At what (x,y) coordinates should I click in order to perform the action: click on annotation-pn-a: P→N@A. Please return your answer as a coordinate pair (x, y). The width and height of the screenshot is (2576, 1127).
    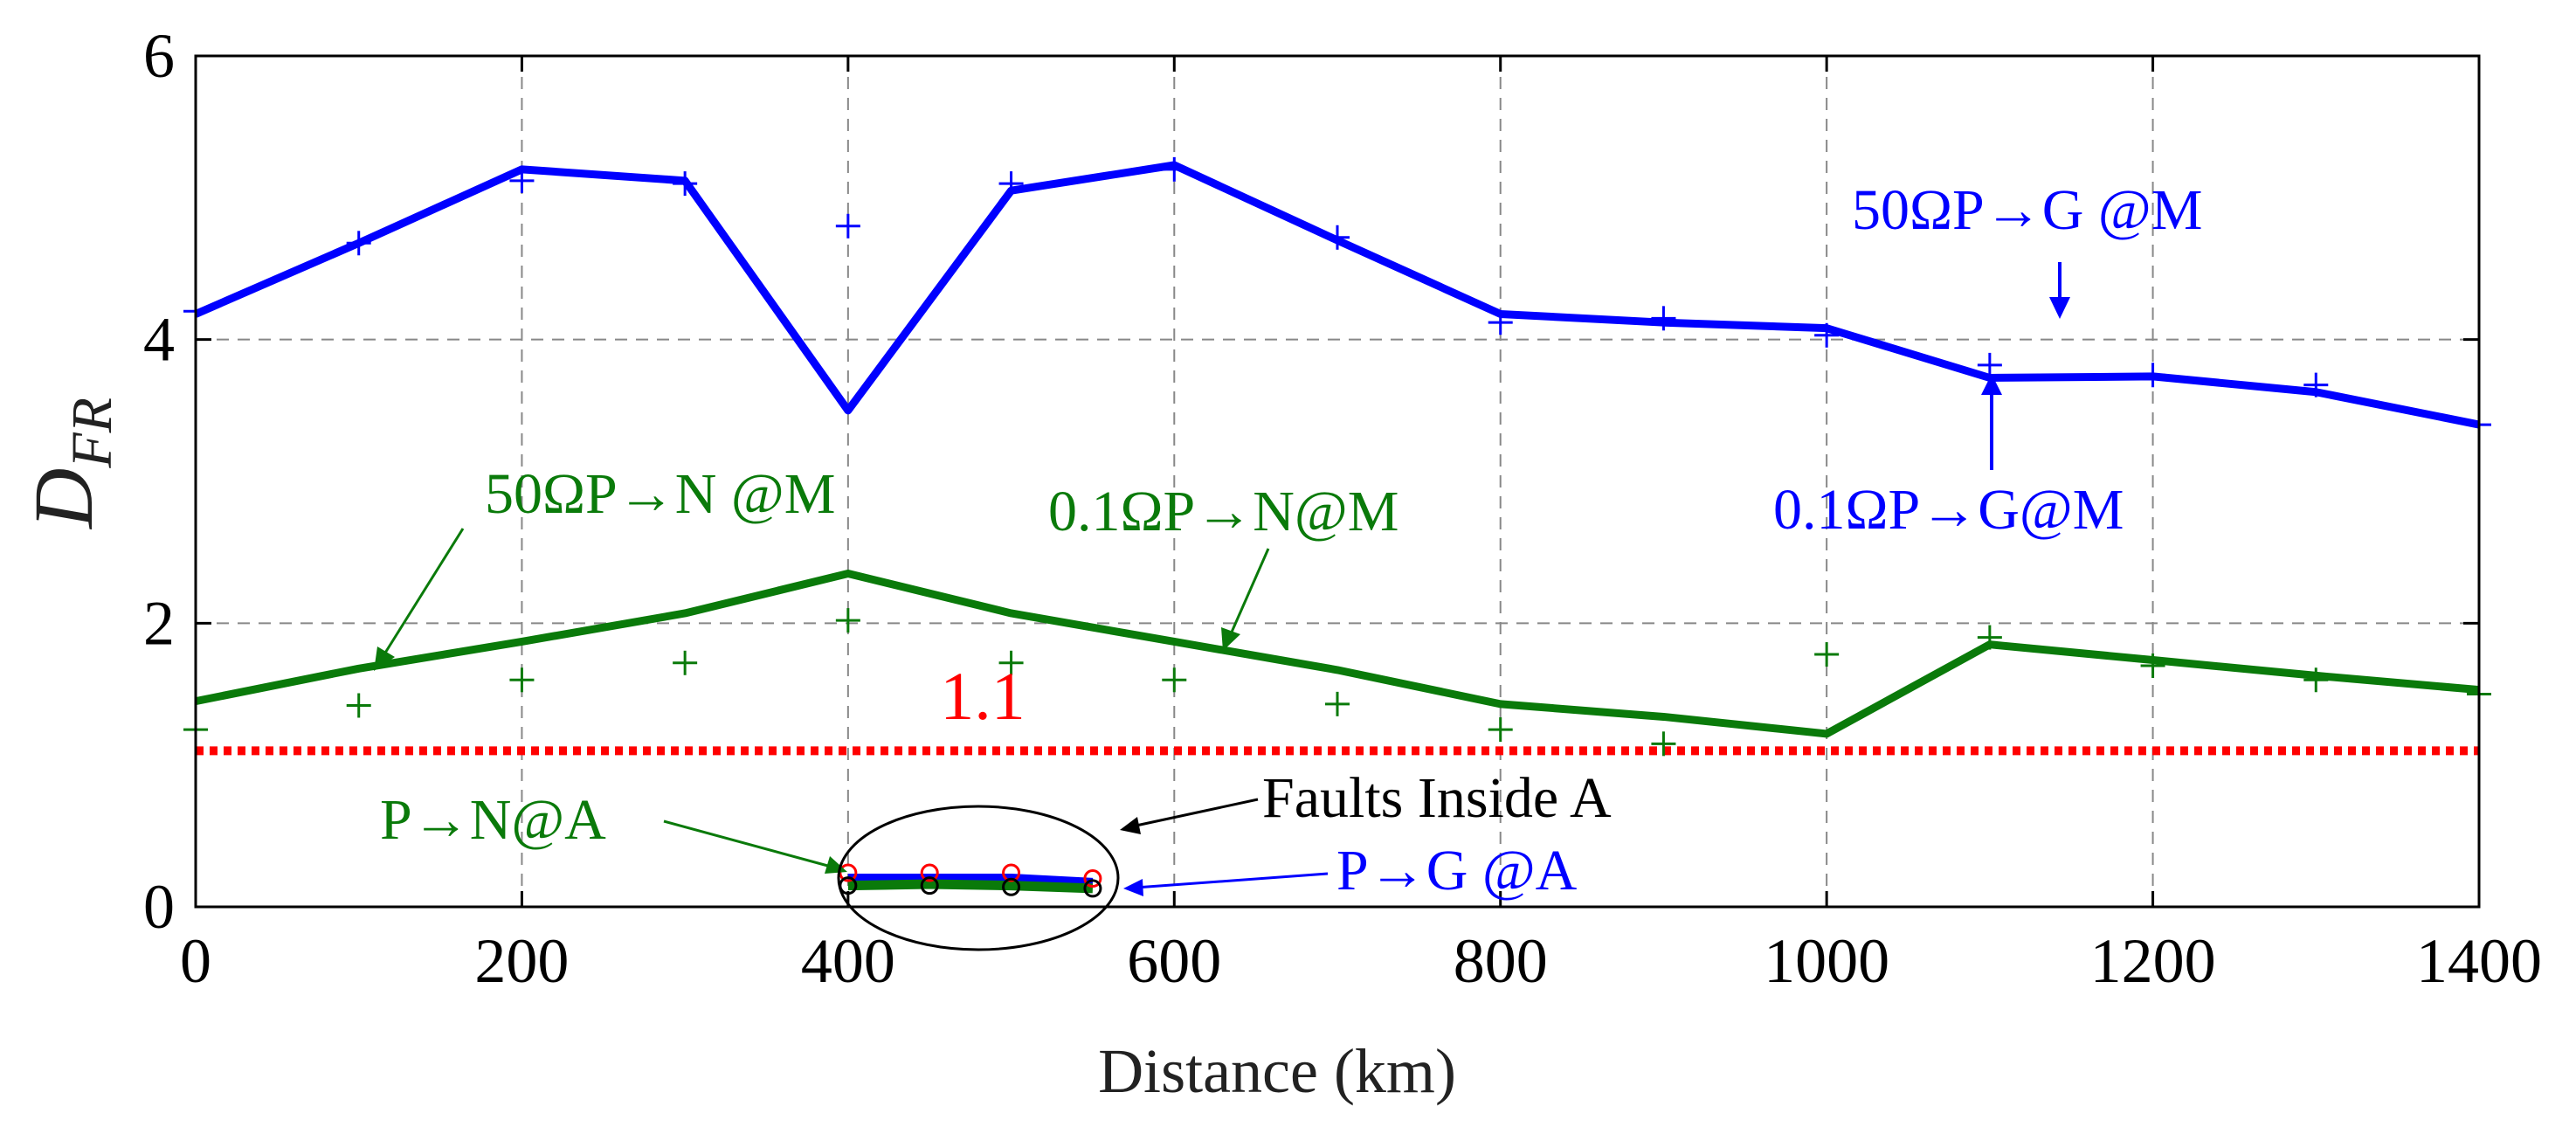
    Looking at the image, I should click on (493, 820).